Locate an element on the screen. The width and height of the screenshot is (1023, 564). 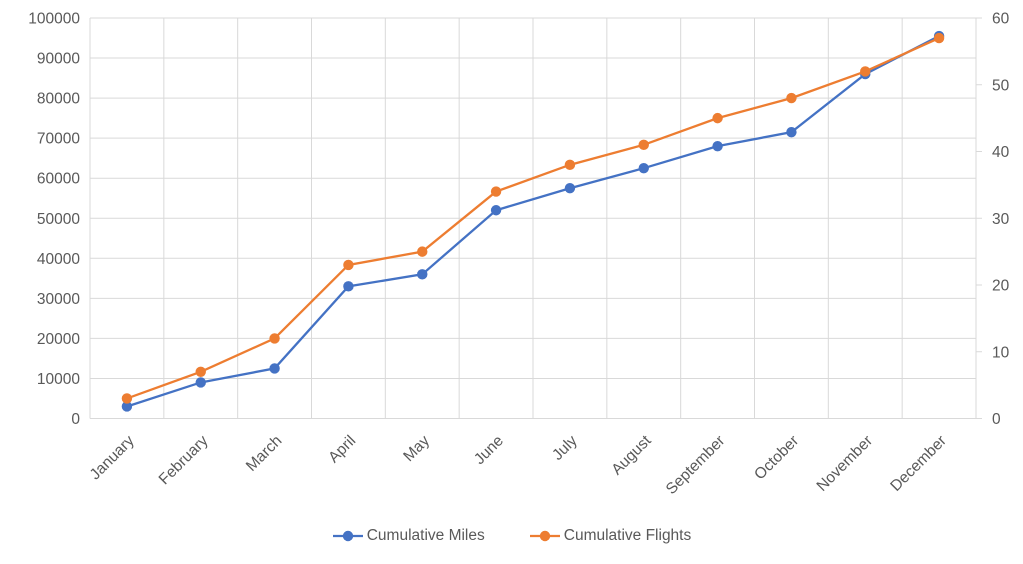
y-axis-left-label: 40000 is located at coordinates (58, 259).